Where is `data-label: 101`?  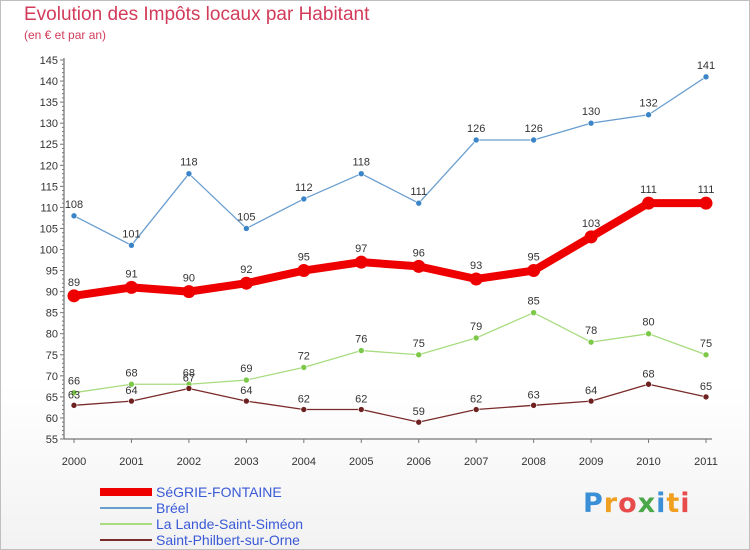
data-label: 101 is located at coordinates (131, 234).